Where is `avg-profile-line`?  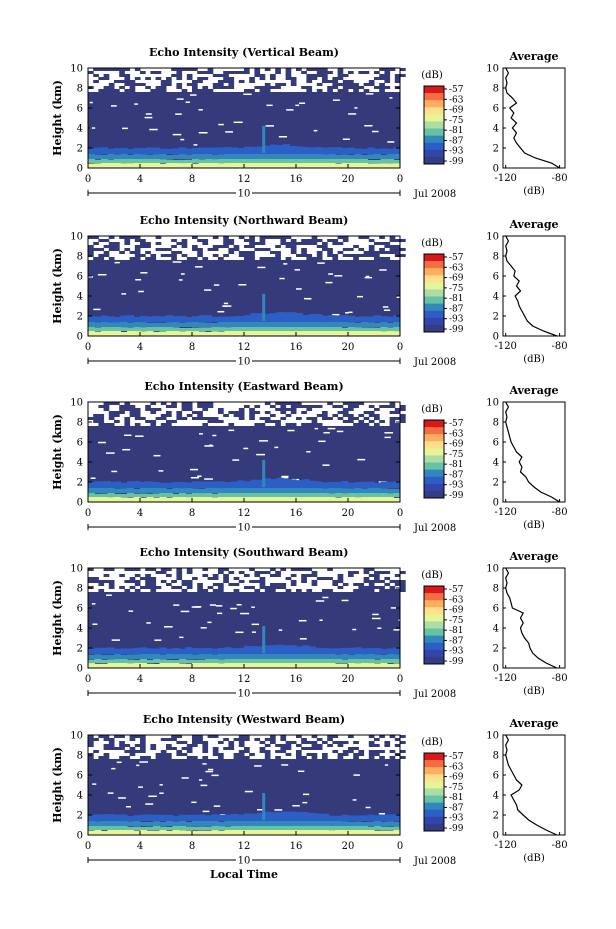 avg-profile-line is located at coordinates (532, 452).